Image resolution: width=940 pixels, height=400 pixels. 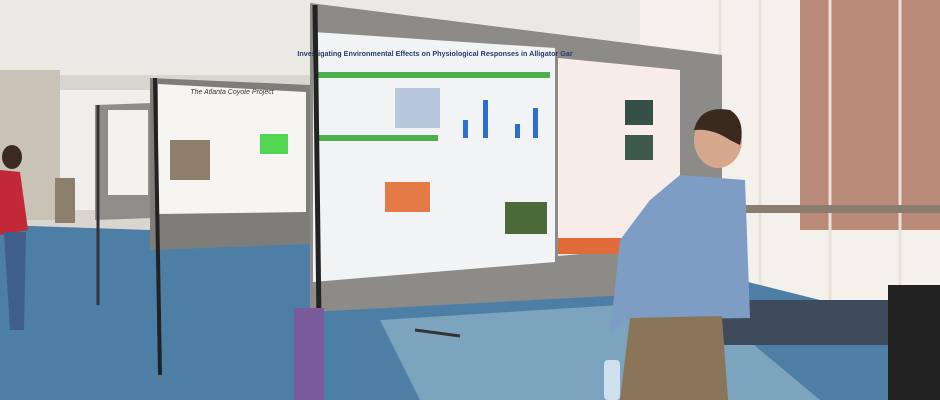 I want to click on person-jacket, so click(x=14, y=202).